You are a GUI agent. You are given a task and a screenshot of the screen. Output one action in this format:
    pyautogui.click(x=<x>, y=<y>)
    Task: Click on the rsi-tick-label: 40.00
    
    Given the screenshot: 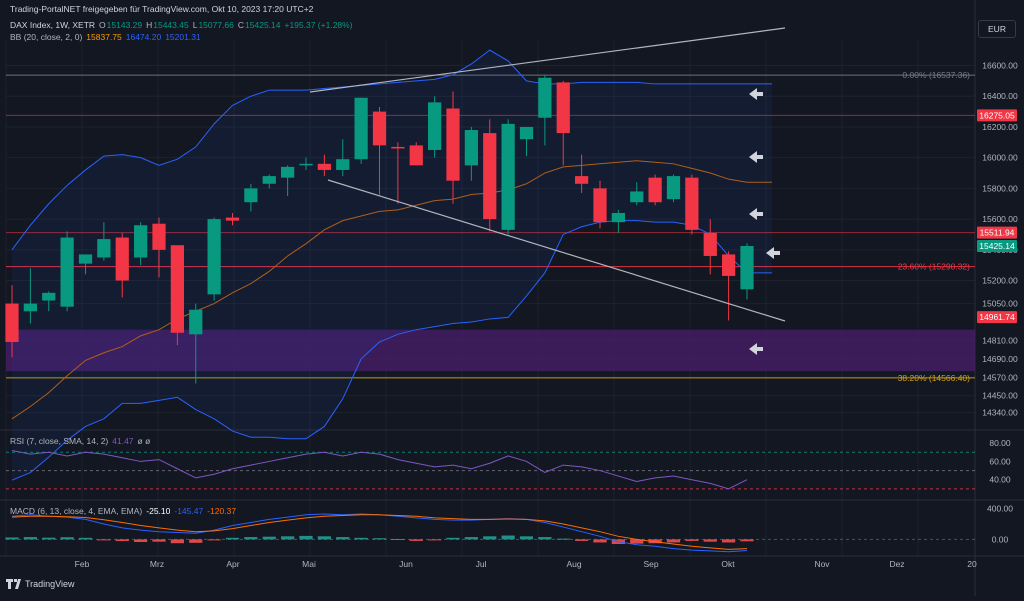 What is the action you would take?
    pyautogui.click(x=1000, y=480)
    